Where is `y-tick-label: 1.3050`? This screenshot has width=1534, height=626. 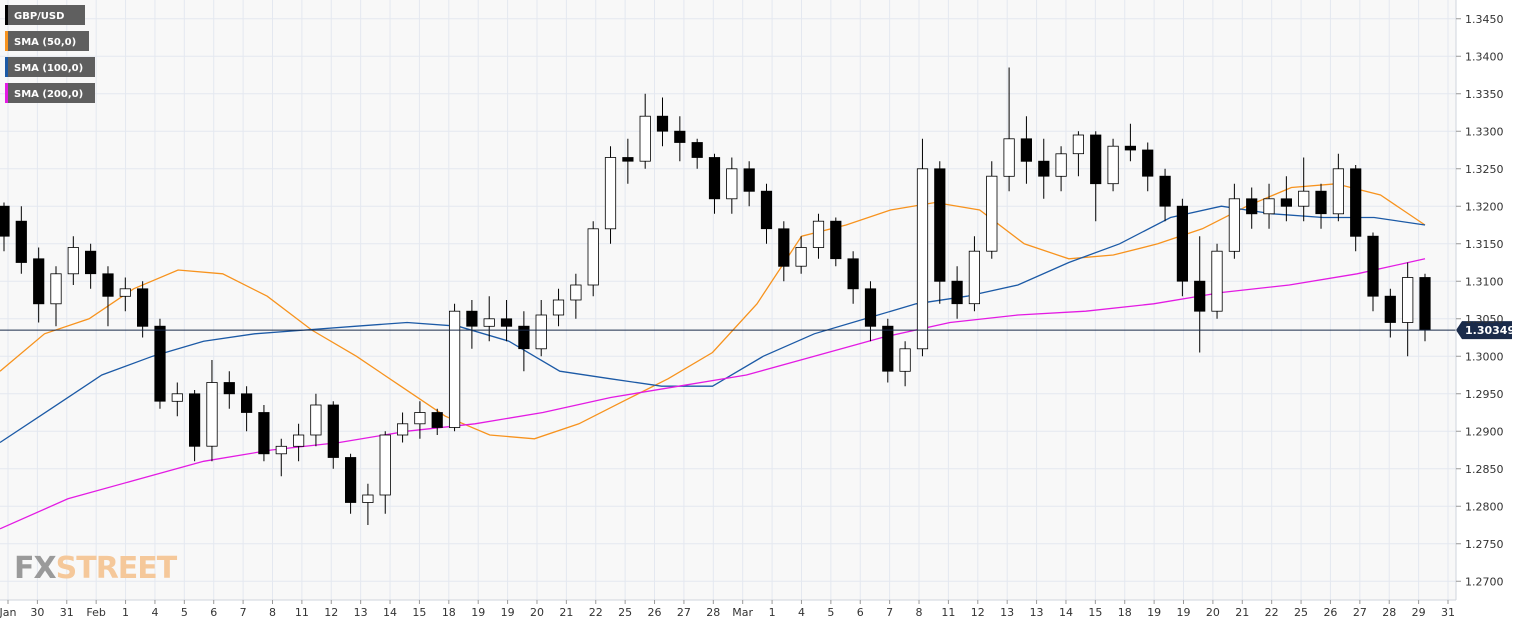
y-tick-label: 1.3050 is located at coordinates (1484, 319).